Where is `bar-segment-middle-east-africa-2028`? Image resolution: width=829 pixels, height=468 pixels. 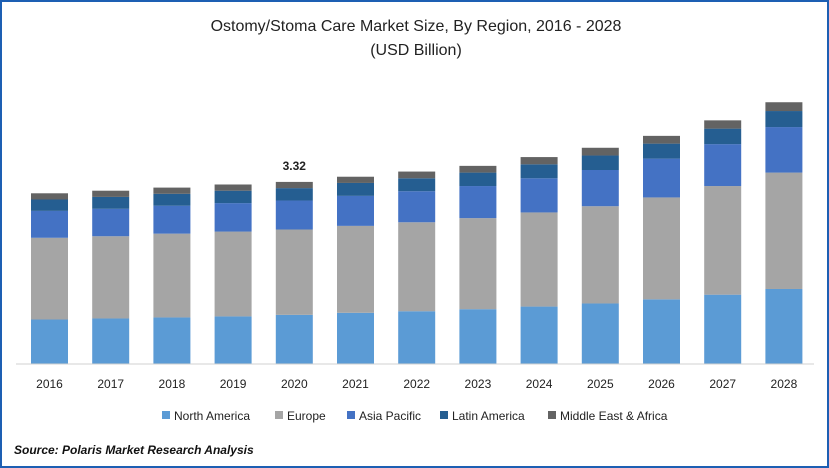 bar-segment-middle-east-africa-2028 is located at coordinates (784, 107).